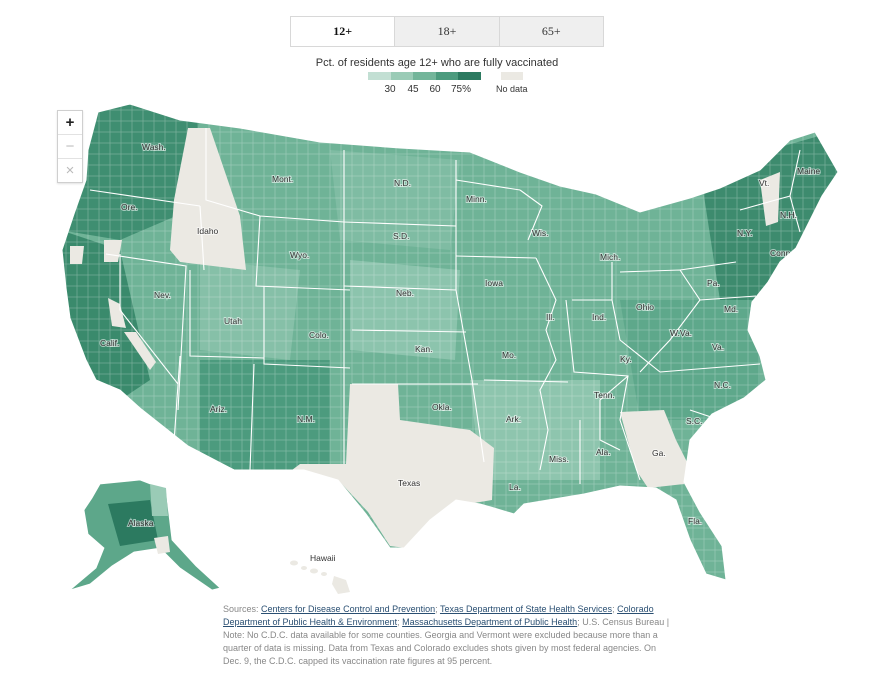 The image size is (874, 678). I want to click on no-data-idaho, so click(208, 199).